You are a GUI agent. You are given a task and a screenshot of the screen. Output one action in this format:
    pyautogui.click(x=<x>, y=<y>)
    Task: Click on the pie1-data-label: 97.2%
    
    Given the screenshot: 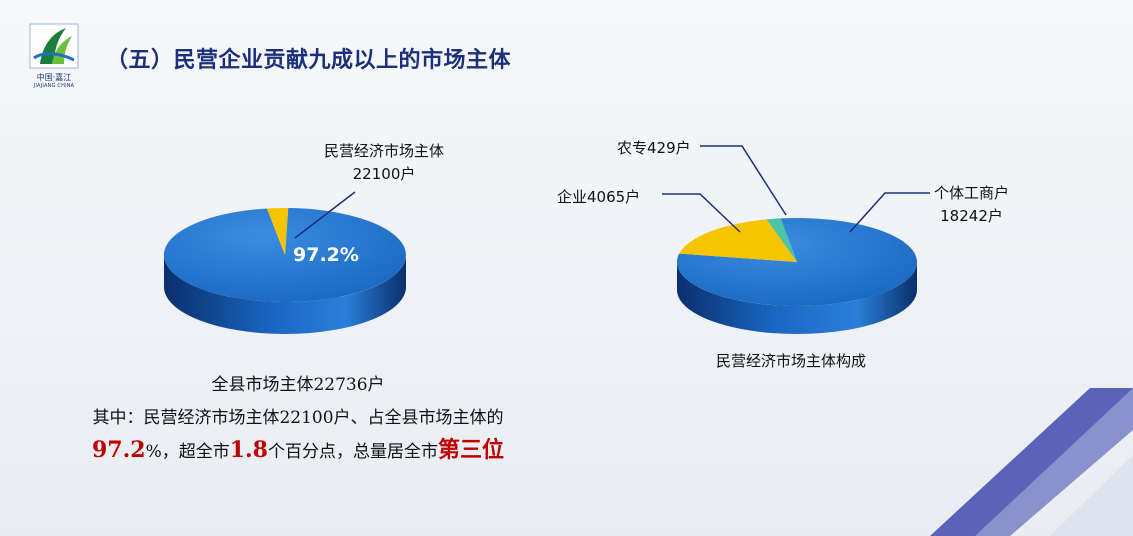 What is the action you would take?
    pyautogui.click(x=326, y=255)
    